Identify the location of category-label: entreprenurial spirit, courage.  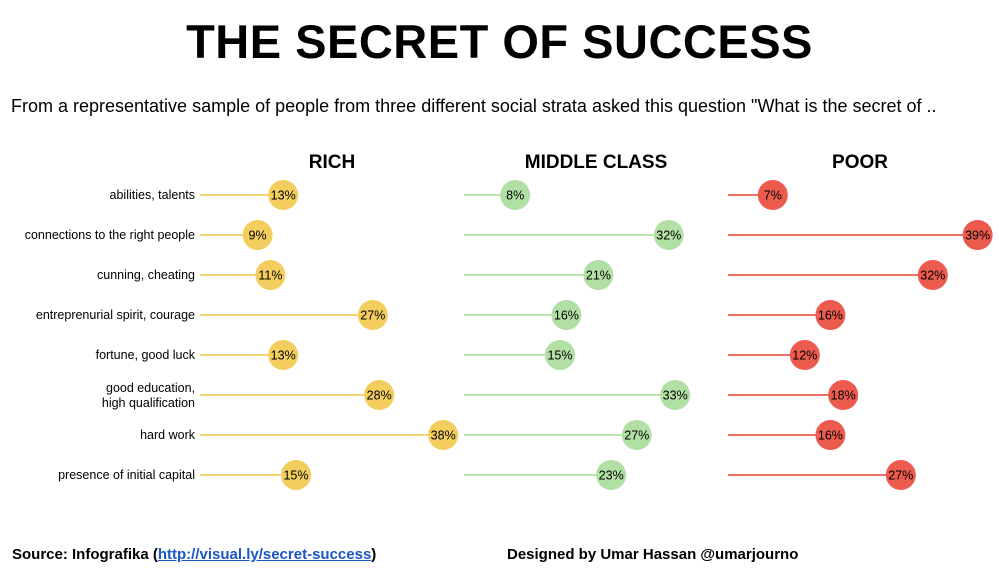
(115, 315).